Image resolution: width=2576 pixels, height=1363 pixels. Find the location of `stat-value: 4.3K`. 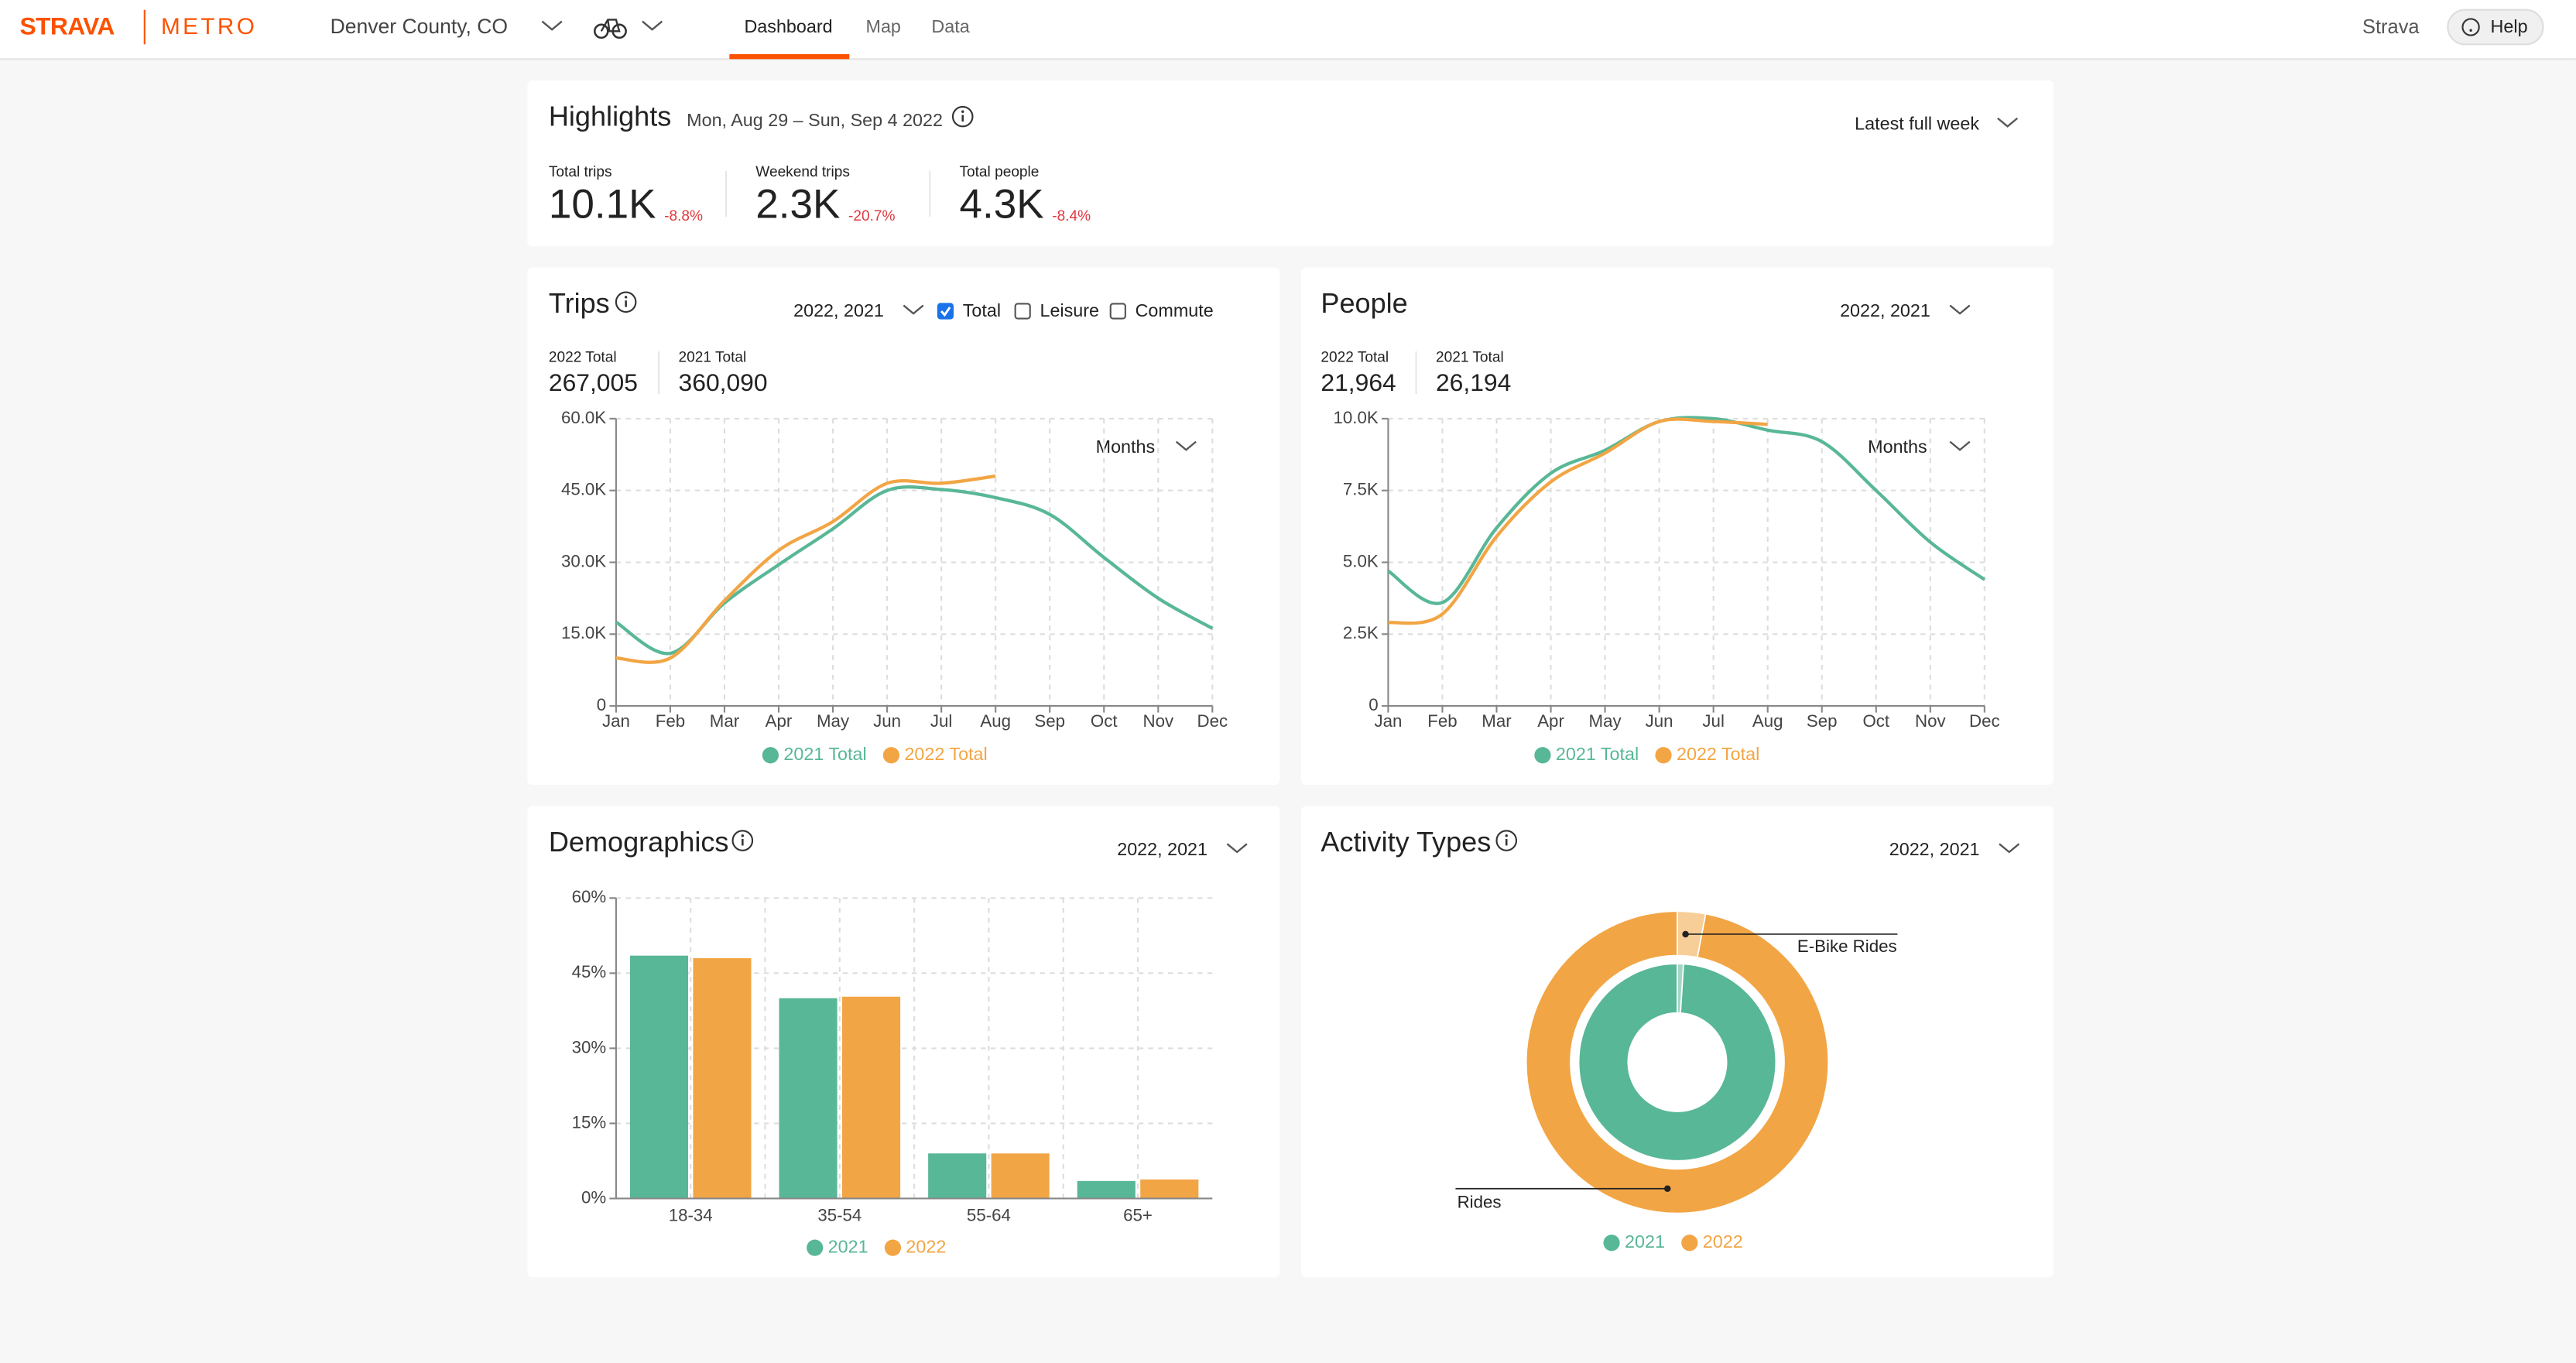

stat-value: 4.3K is located at coordinates (1001, 204).